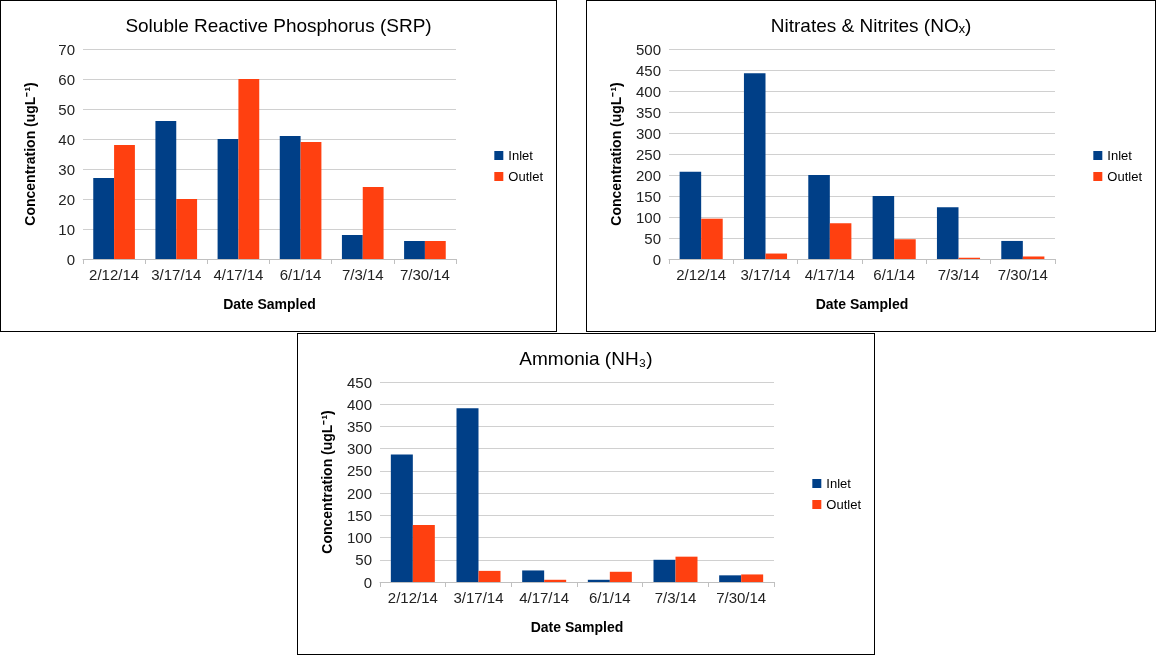 The width and height of the screenshot is (1156, 655). I want to click on y-tick-label: 40, so click(66, 139).